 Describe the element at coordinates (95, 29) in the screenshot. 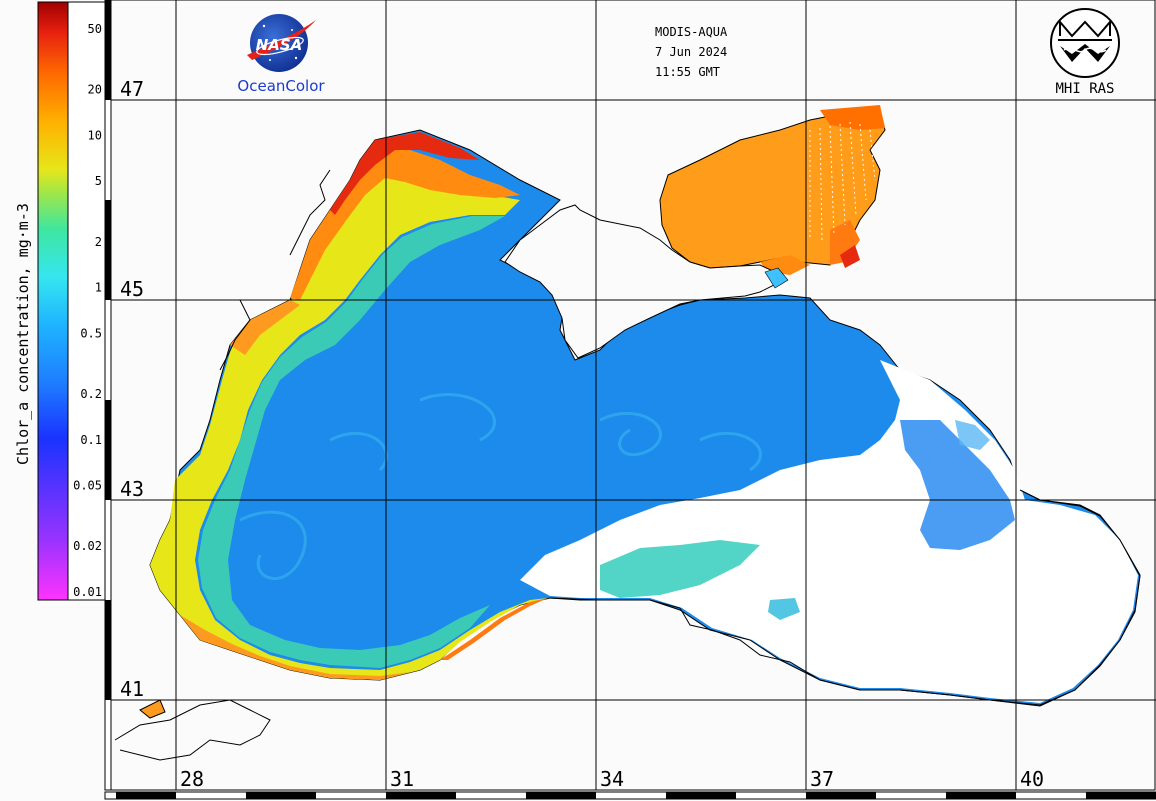

I see `colorbar-tick-label: 50` at that location.